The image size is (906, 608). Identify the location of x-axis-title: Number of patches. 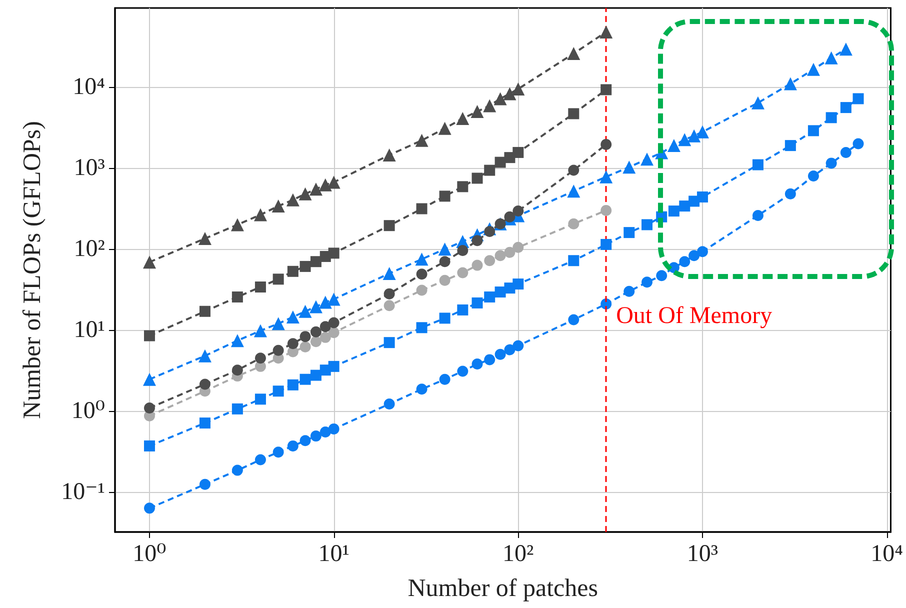
(503, 588).